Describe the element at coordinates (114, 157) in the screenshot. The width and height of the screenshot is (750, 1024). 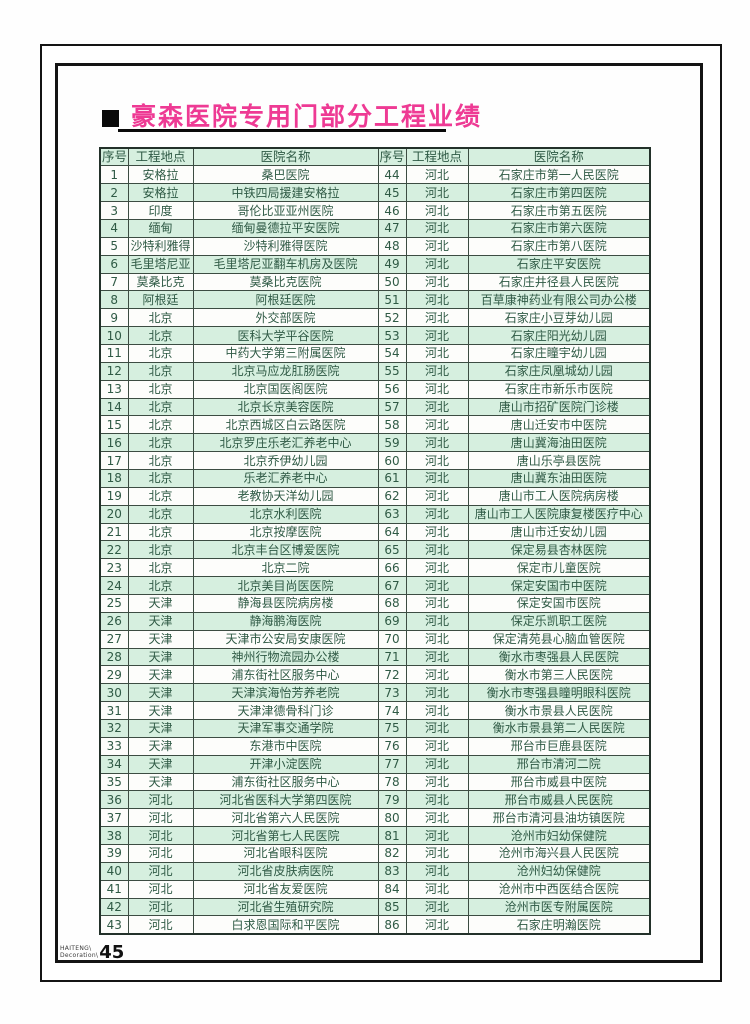
I see `header-no-left: 序号` at that location.